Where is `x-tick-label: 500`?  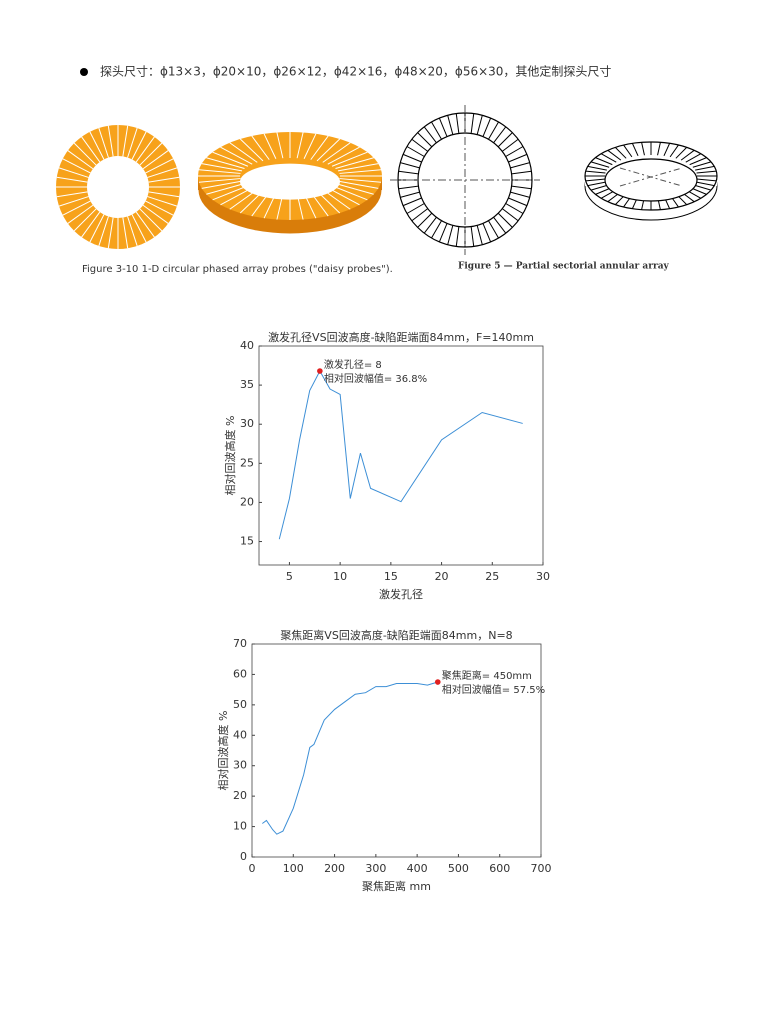
x-tick-label: 500 is located at coordinates (458, 868).